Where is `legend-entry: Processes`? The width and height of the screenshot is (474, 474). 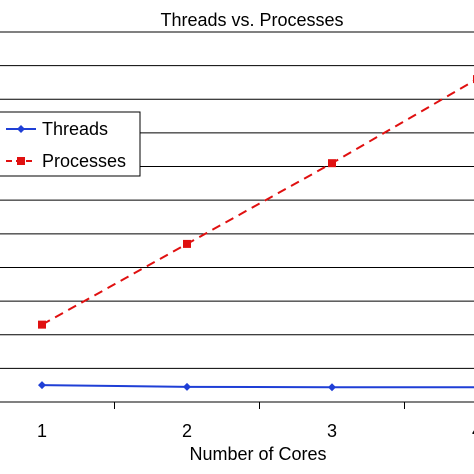 legend-entry: Processes is located at coordinates (66, 161).